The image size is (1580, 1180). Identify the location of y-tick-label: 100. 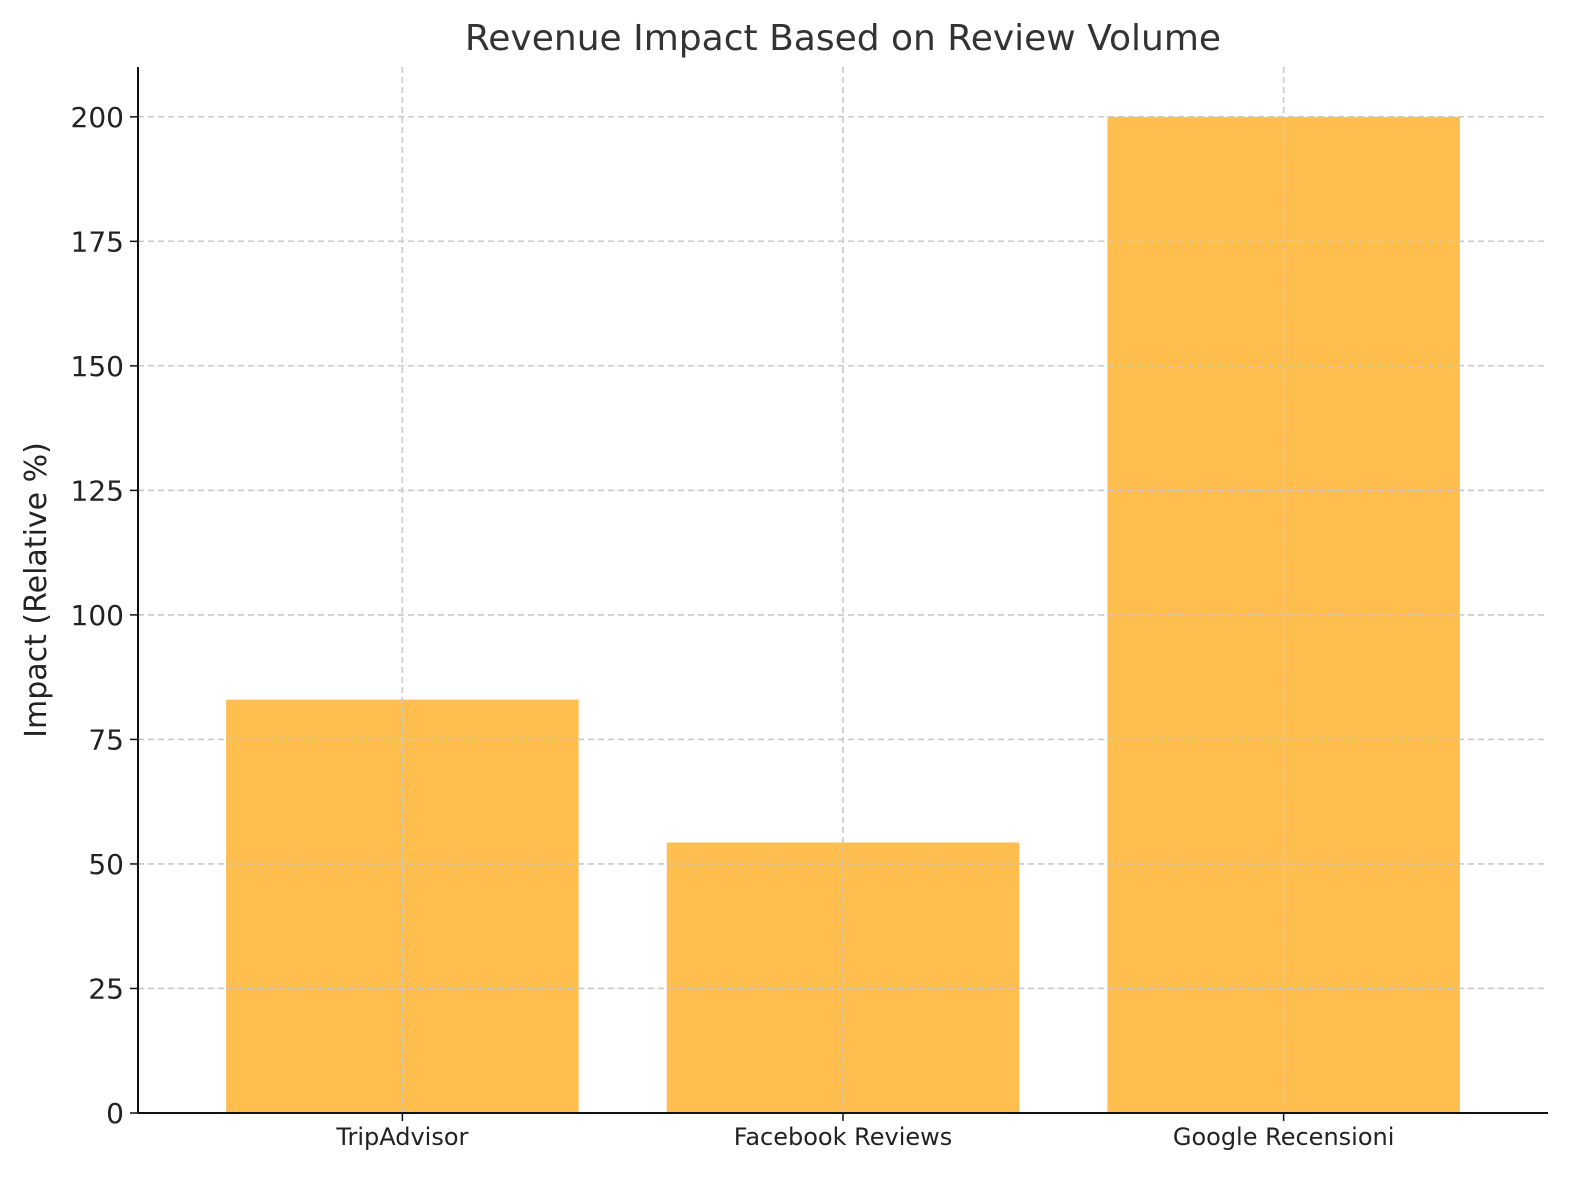
(97, 615).